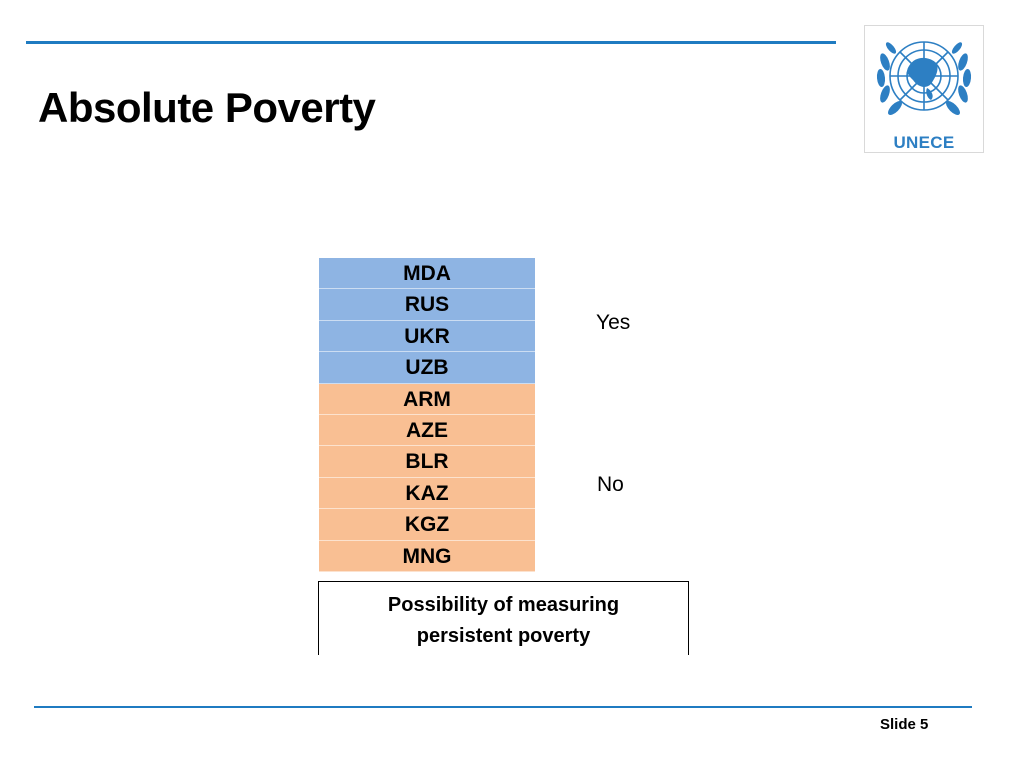  Describe the element at coordinates (427, 525) in the screenshot. I see `country-cell: KGZ` at that location.